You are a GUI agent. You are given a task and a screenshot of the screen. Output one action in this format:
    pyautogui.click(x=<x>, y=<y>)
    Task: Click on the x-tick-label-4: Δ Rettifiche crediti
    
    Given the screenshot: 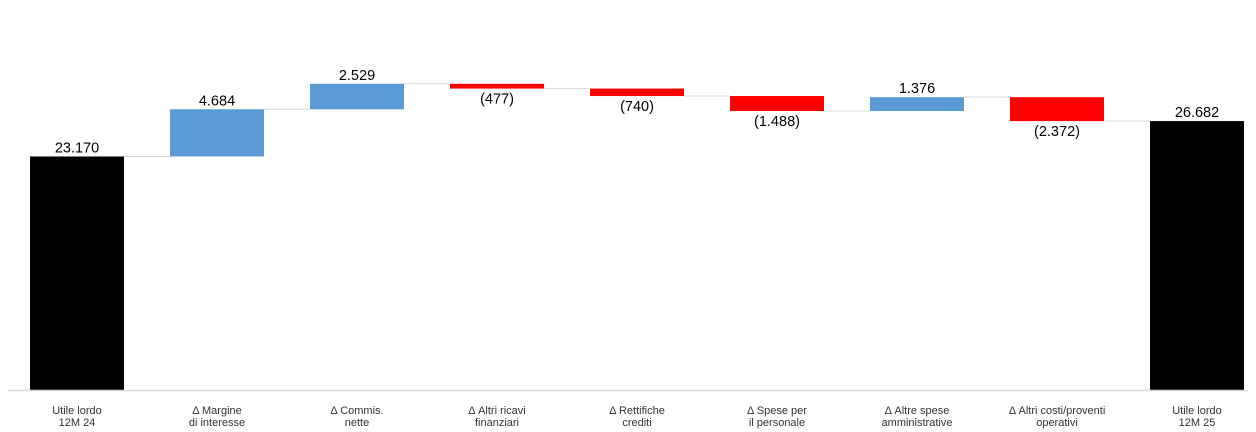 What is the action you would take?
    pyautogui.click(x=637, y=417)
    